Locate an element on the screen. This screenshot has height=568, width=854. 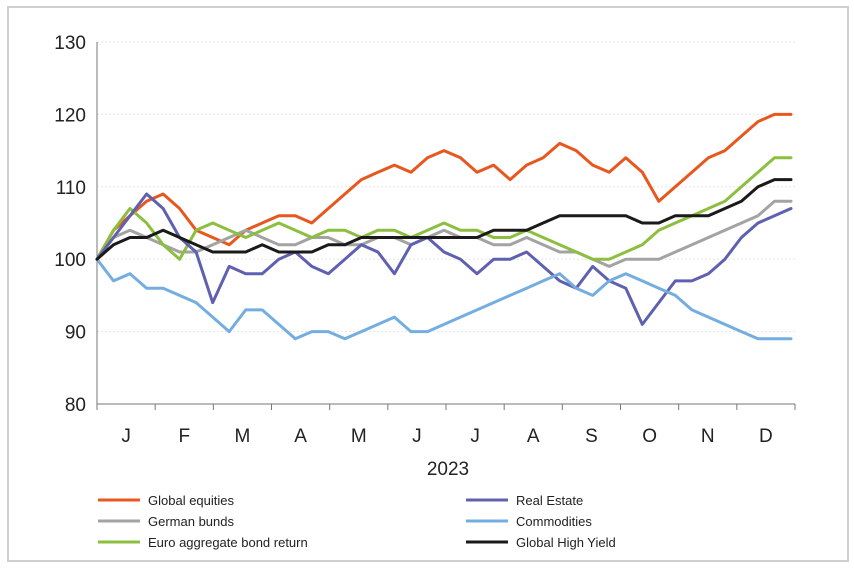
legend-label-global-high-yield: Global High Yield is located at coordinates (566, 542).